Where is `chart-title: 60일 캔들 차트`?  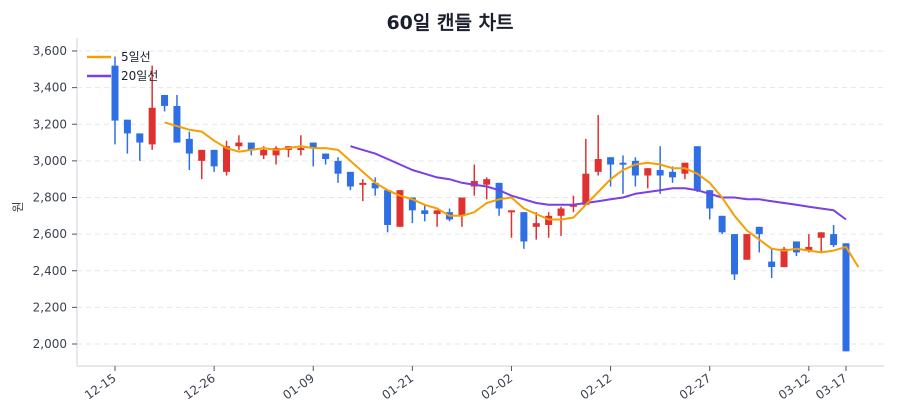
chart-title: 60일 캔들 차트 is located at coordinates (450, 23).